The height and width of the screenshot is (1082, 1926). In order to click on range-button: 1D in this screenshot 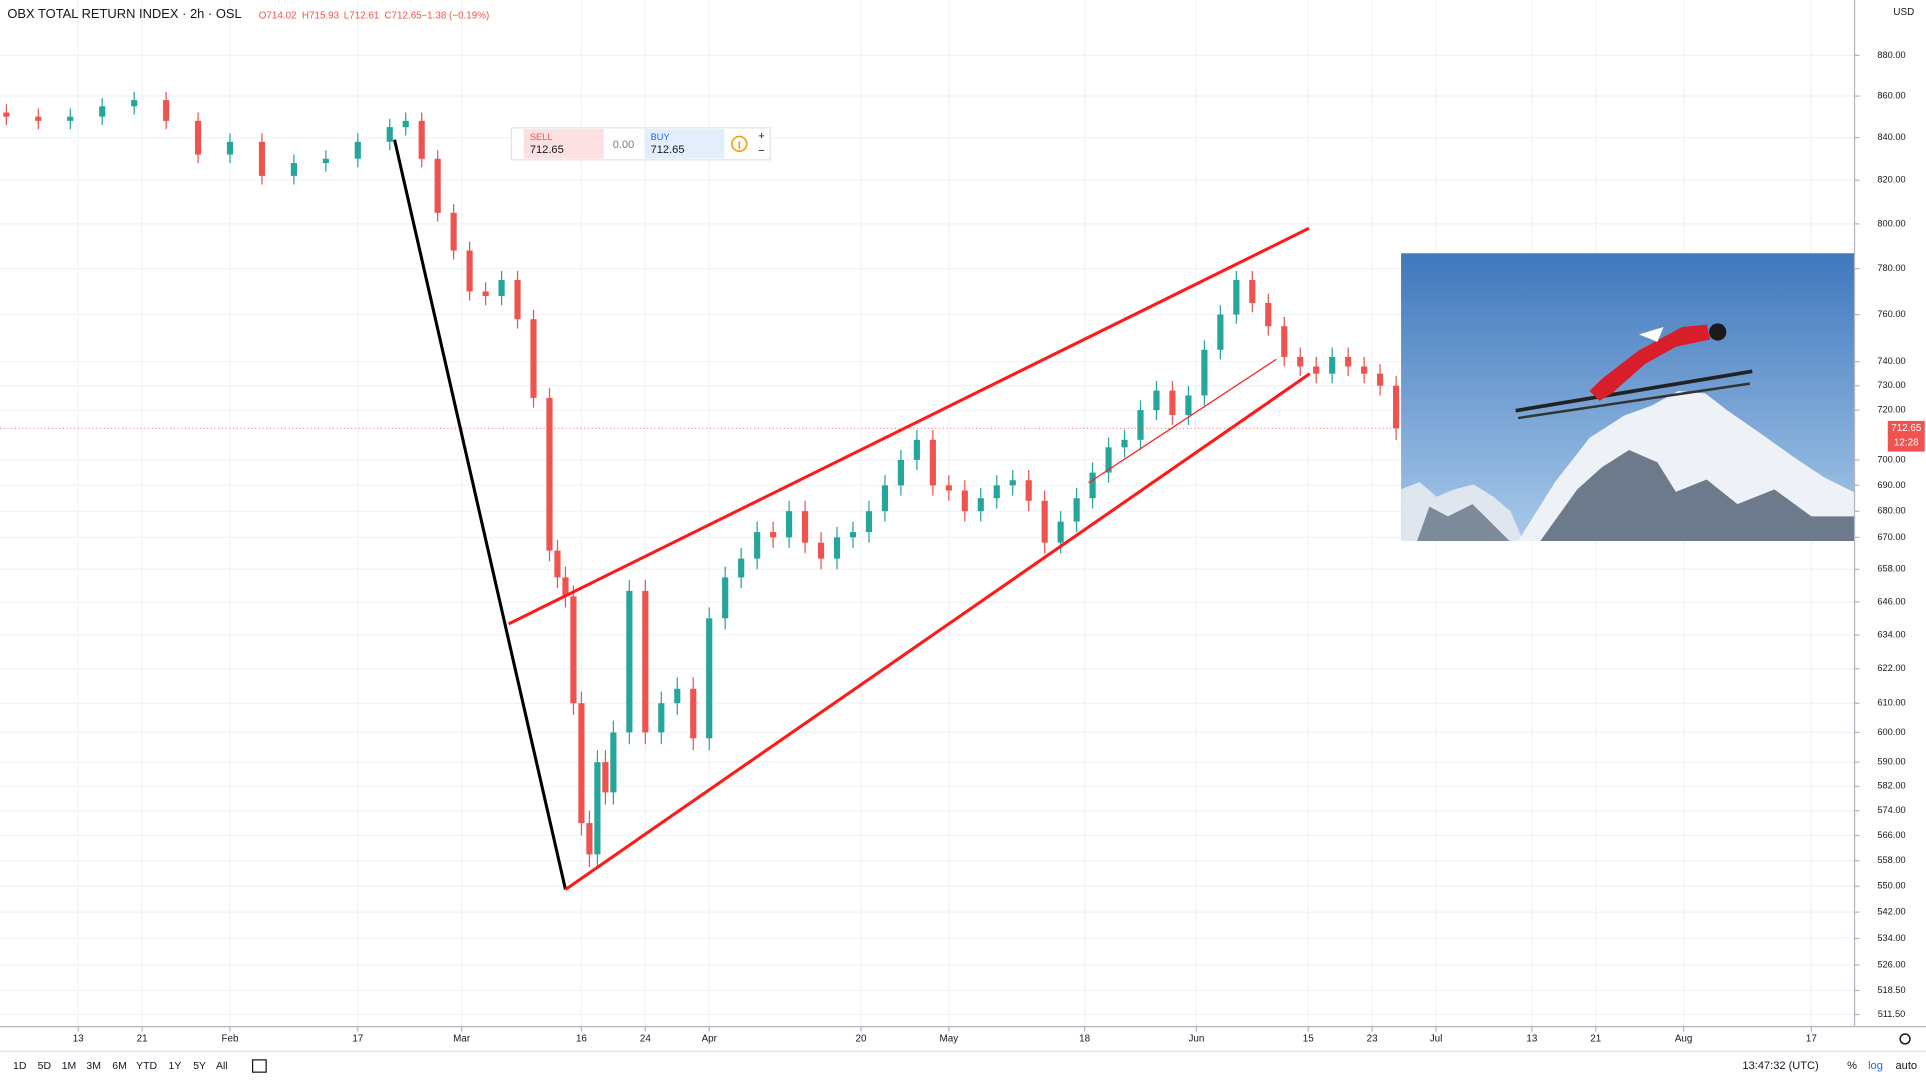, I will do `click(20, 1066)`.